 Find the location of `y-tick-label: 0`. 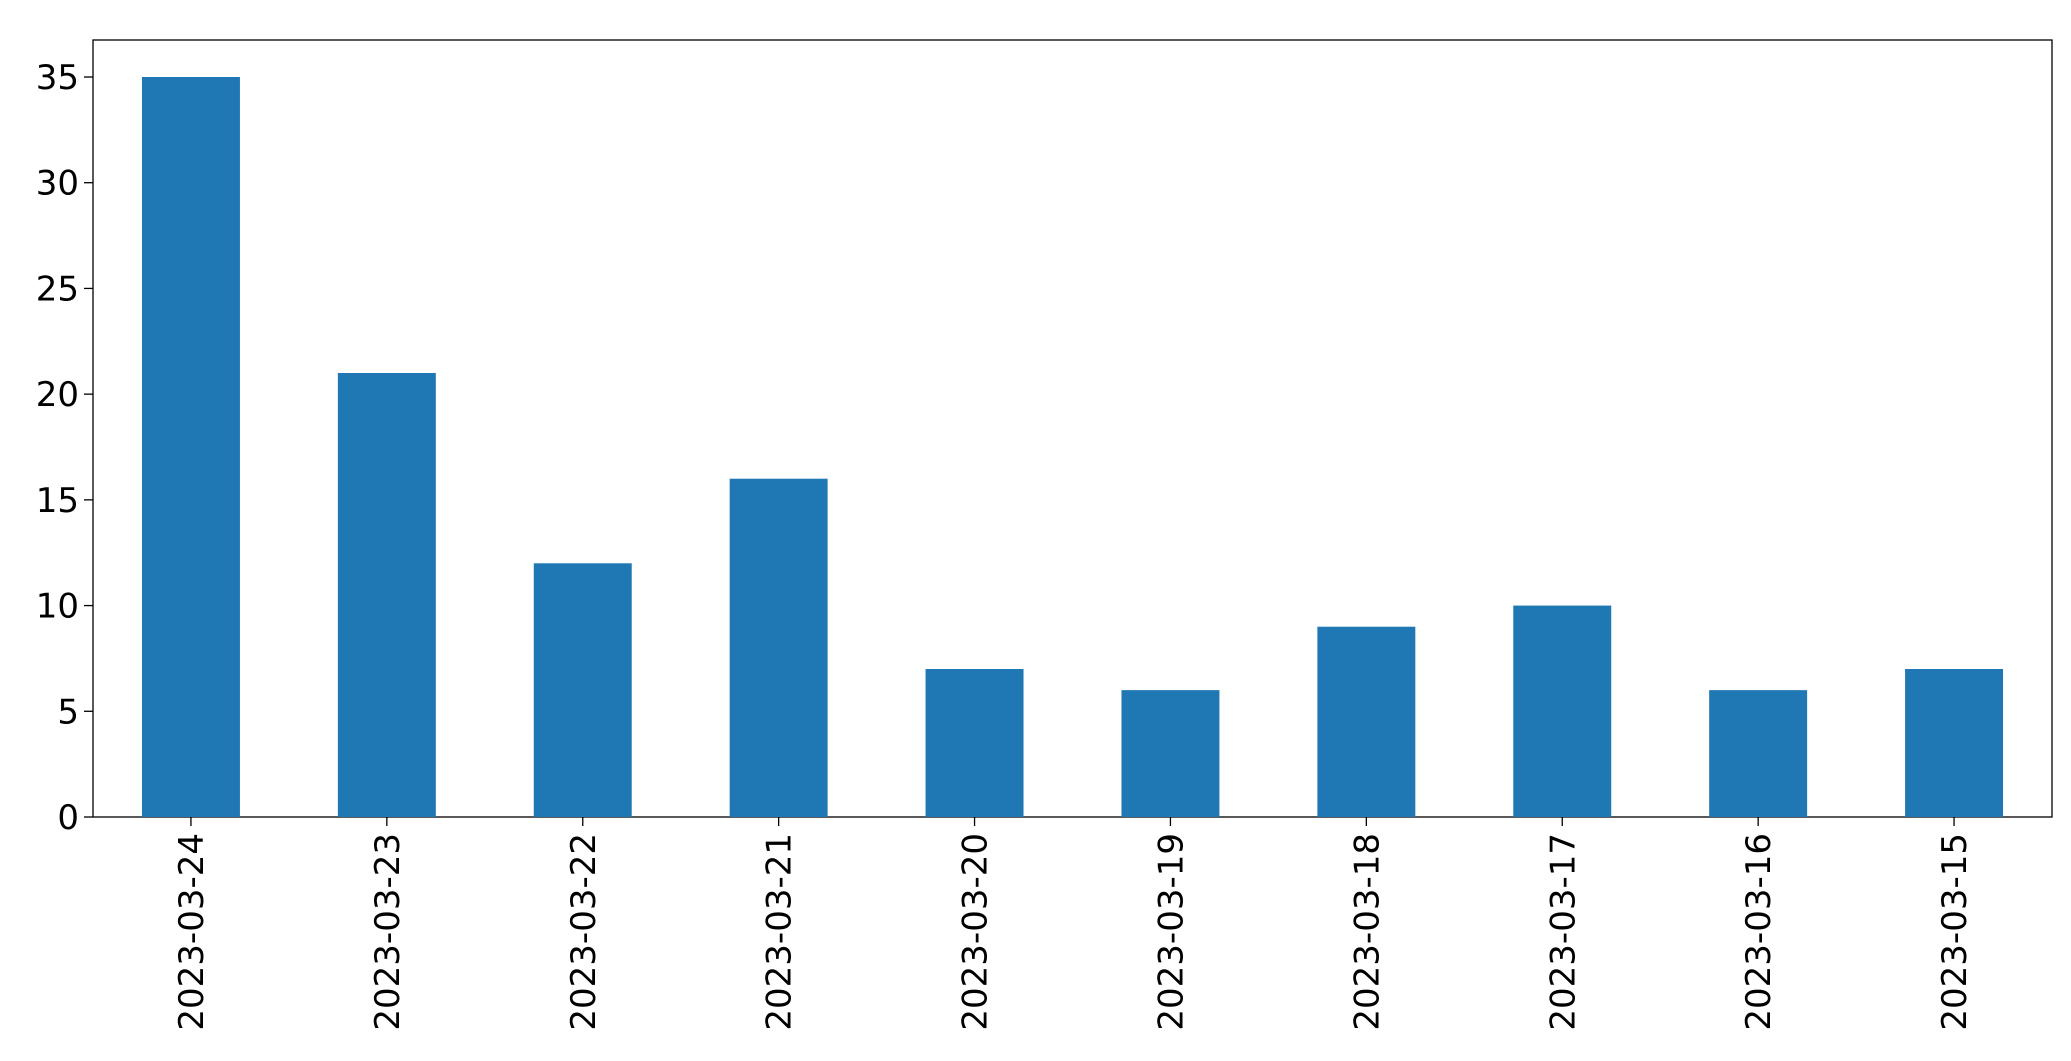

y-tick-label: 0 is located at coordinates (68, 818).